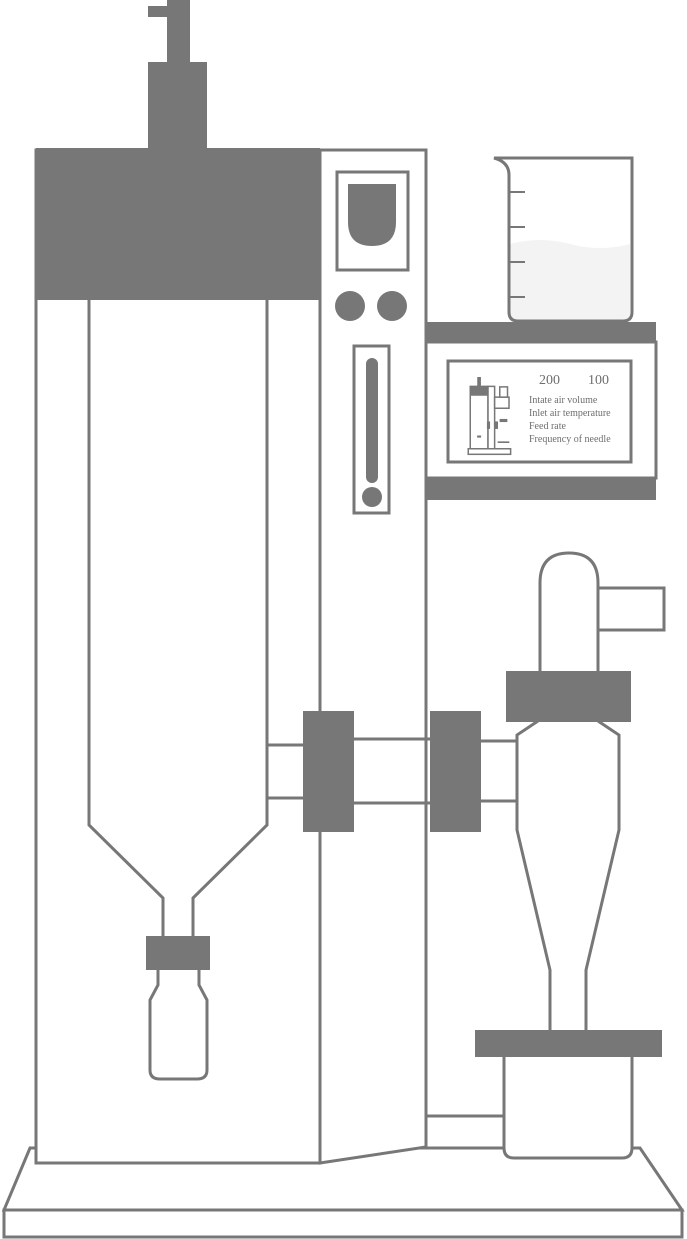  Describe the element at coordinates (568, 1043) in the screenshot. I see `collector-lid` at that location.